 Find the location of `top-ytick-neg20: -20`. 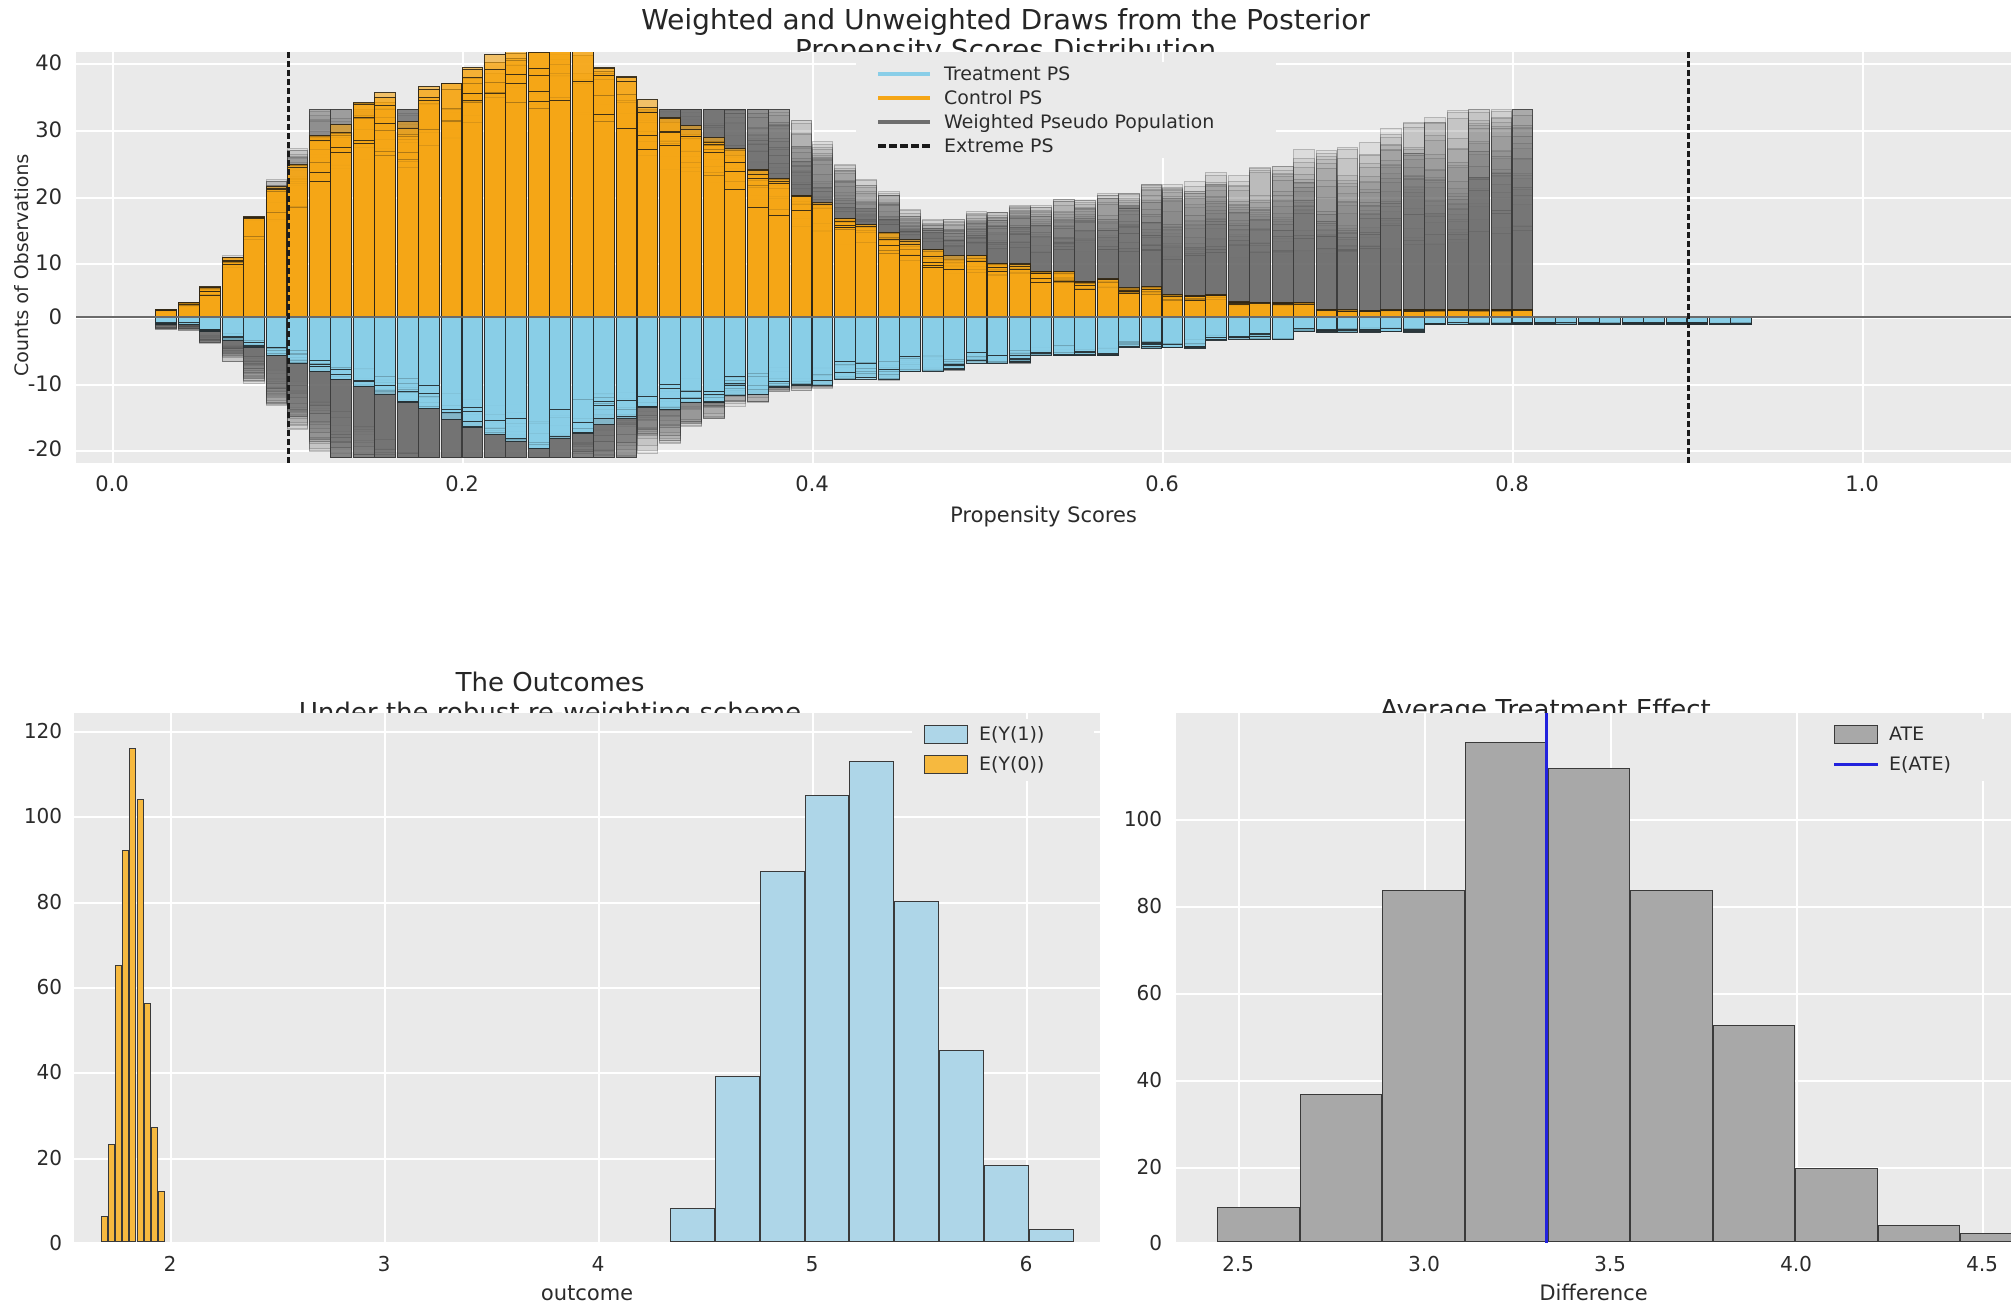

top-ytick-neg20: -20 is located at coordinates (44, 449).